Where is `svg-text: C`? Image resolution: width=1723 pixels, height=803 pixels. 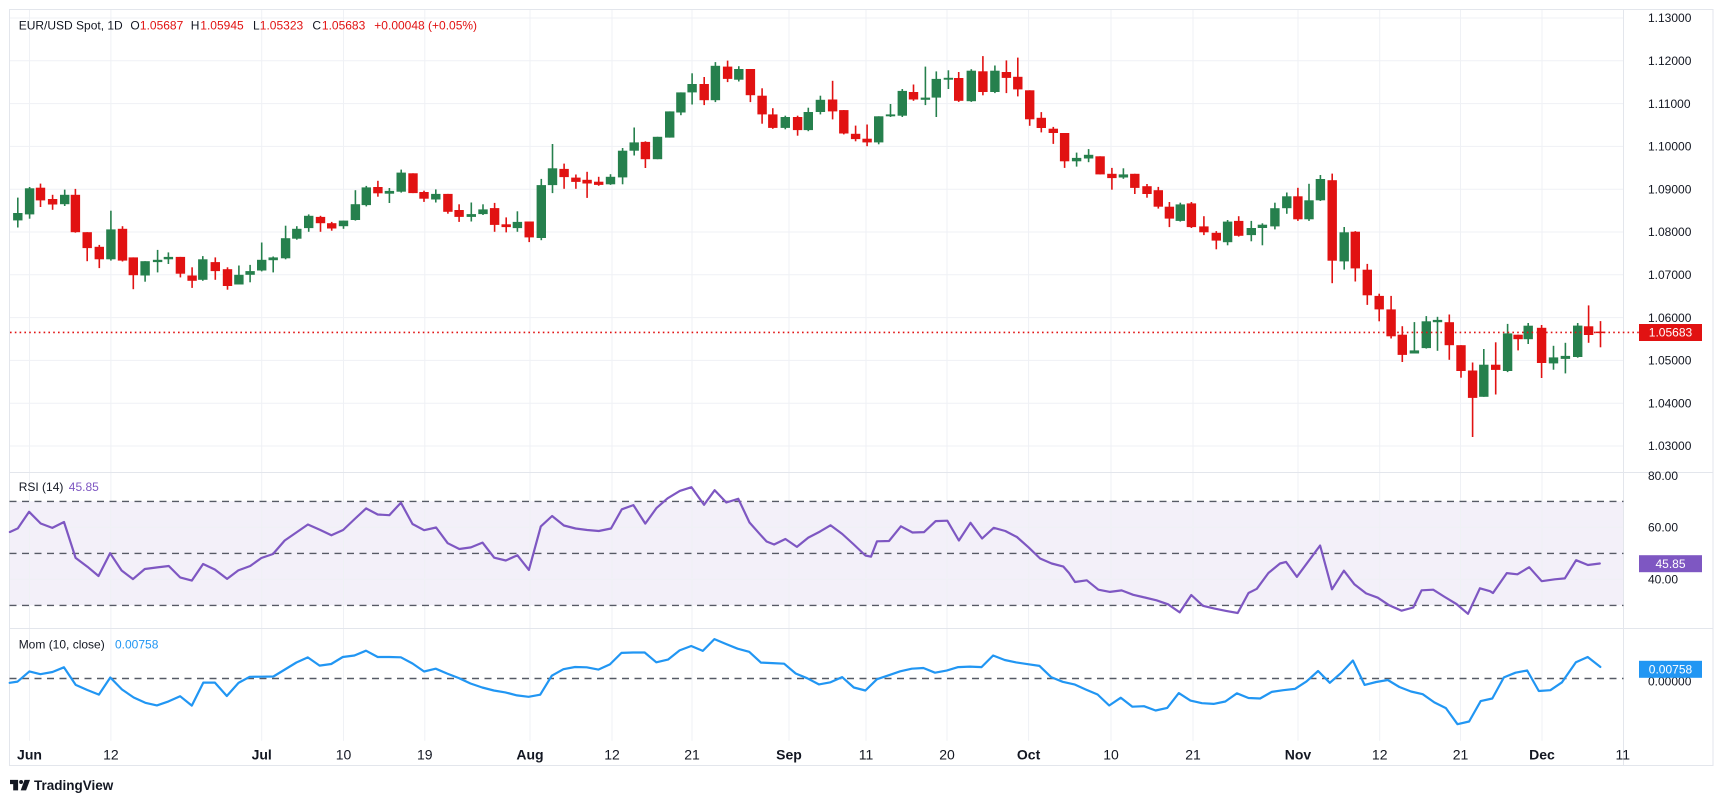
svg-text: C is located at coordinates (316, 26).